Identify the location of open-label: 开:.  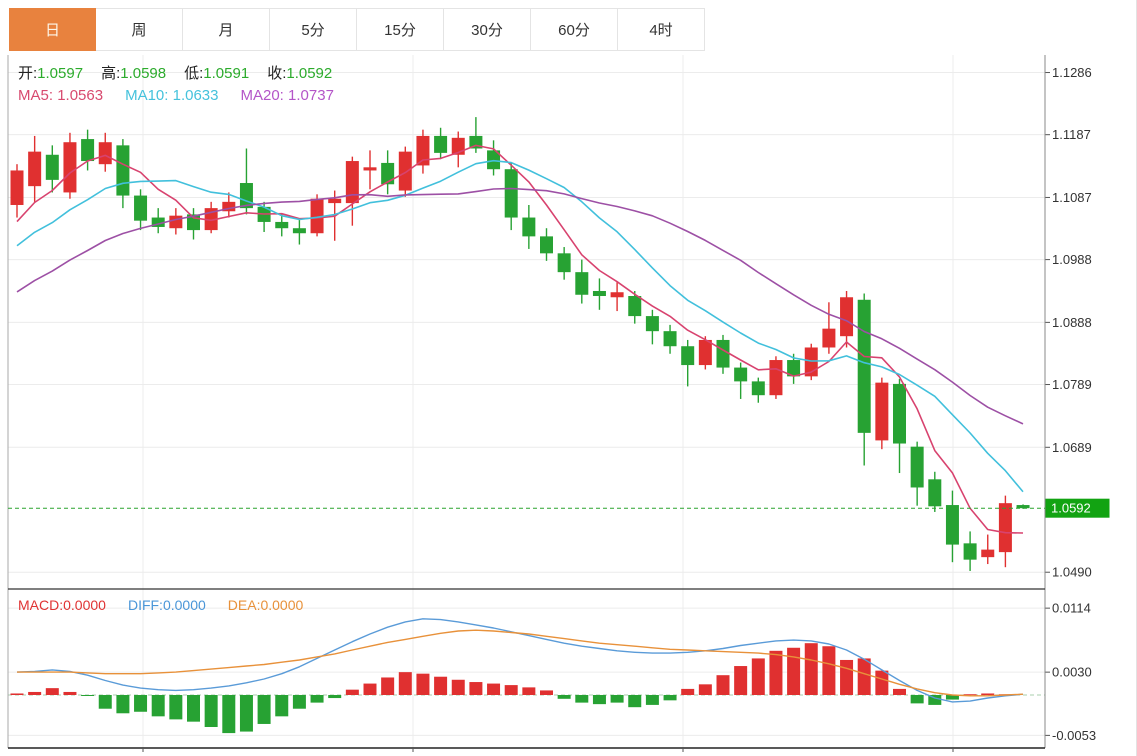
(28, 73).